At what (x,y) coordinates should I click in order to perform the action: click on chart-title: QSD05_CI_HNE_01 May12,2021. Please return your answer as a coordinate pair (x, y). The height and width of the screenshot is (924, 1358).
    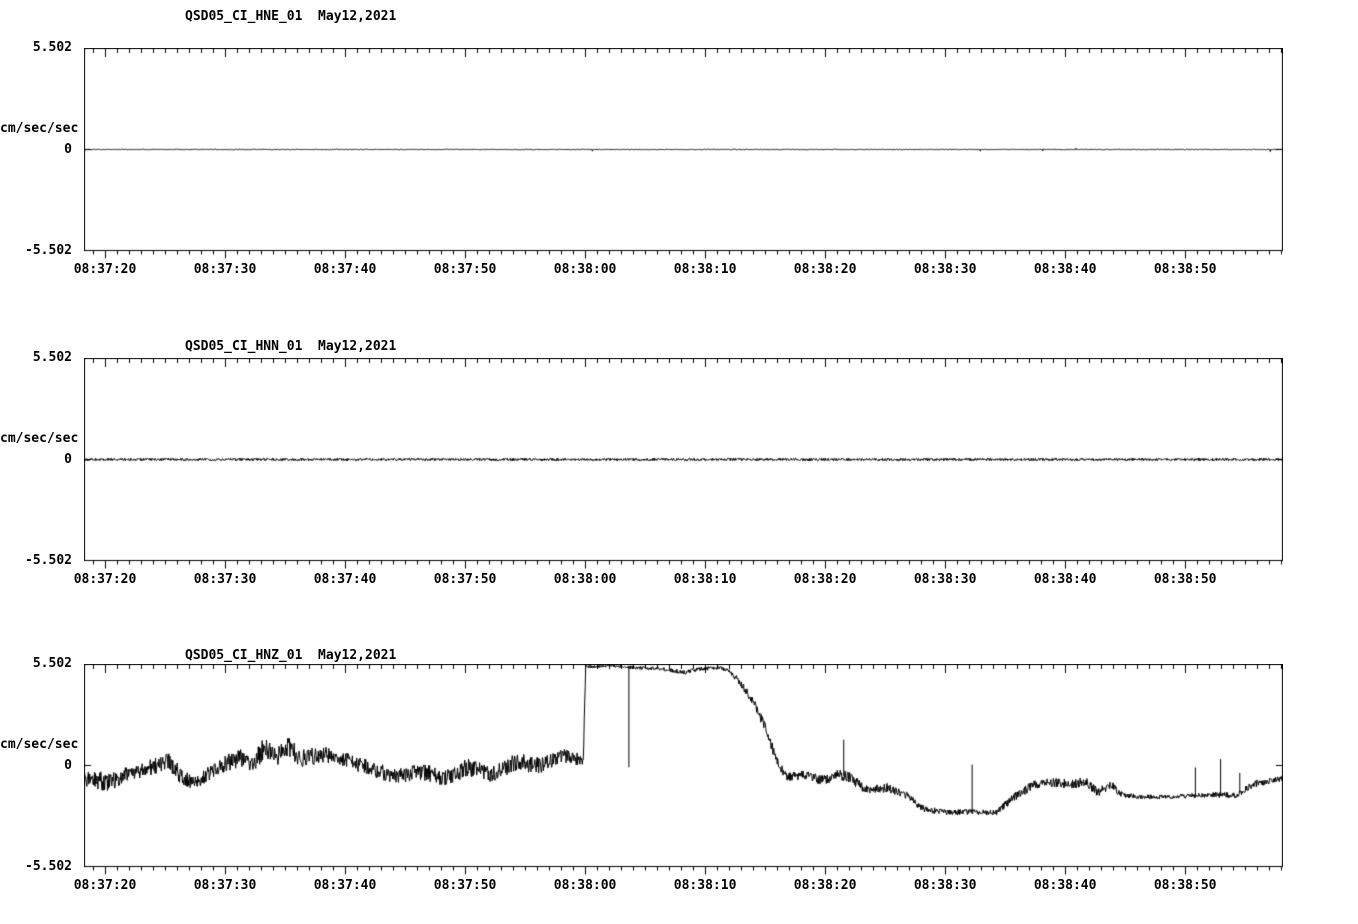
    Looking at the image, I should click on (291, 16).